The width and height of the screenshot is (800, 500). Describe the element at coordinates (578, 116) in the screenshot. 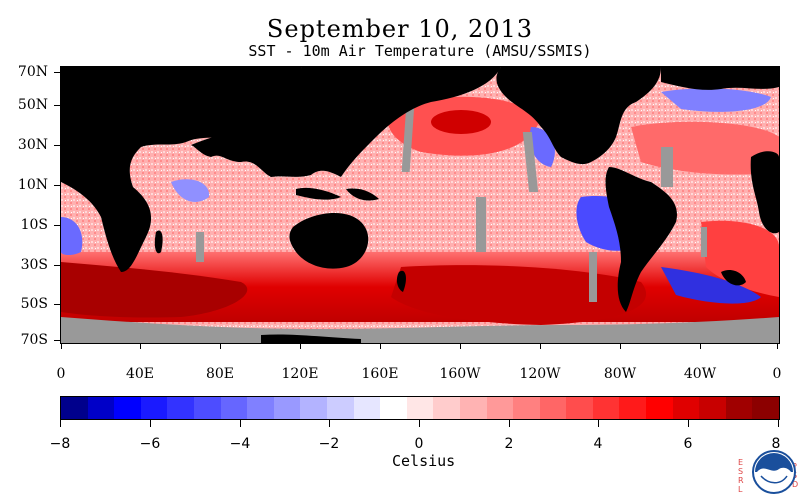

I see `north-america` at that location.